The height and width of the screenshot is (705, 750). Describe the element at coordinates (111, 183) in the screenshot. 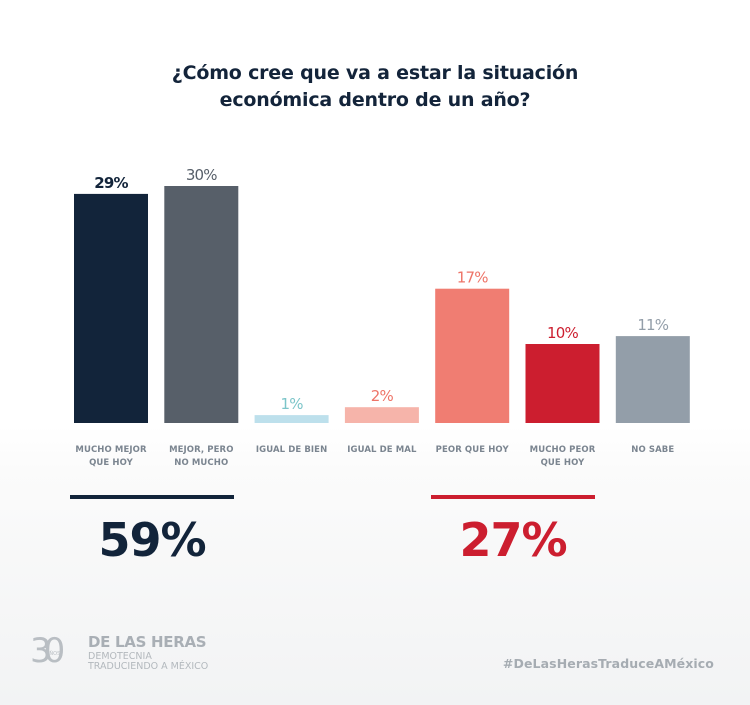

I see `value-label-0: 29%` at that location.